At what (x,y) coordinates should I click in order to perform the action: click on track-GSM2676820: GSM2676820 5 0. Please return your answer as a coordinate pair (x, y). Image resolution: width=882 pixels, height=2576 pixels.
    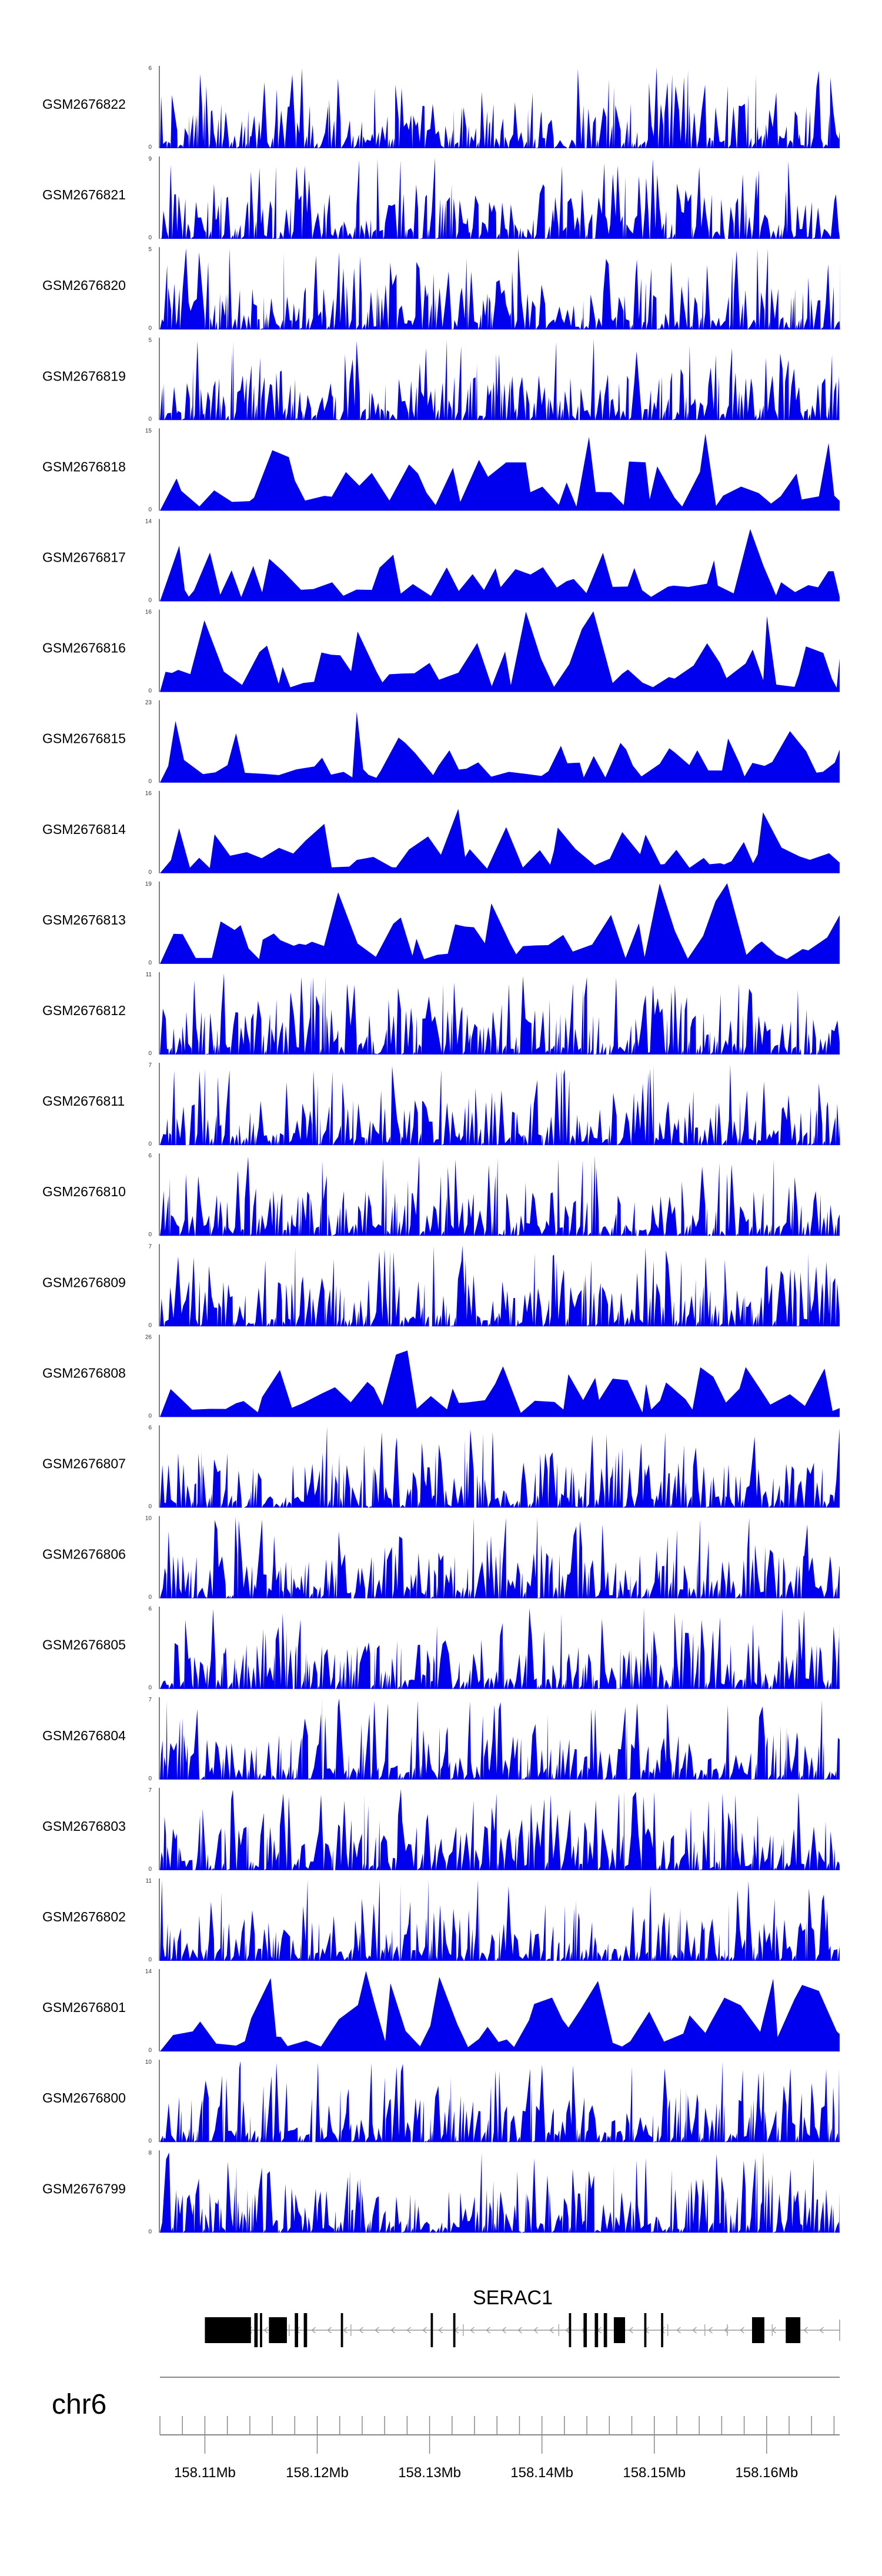
    Looking at the image, I should click on (441, 289).